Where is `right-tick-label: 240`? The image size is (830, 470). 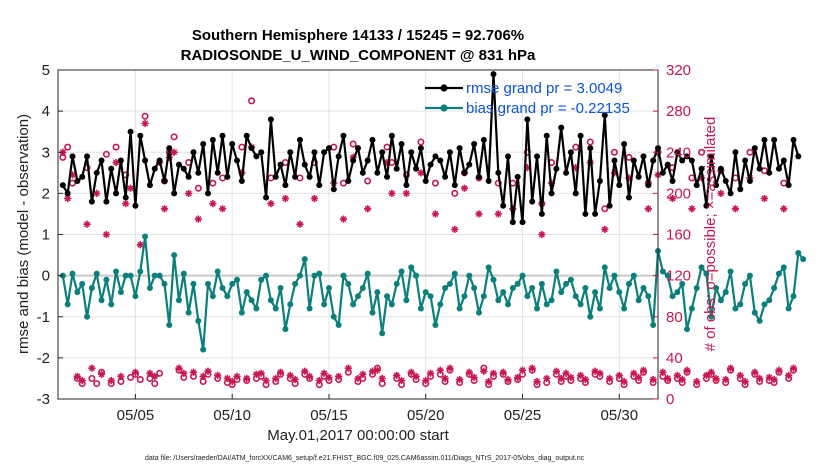 right-tick-label: 240 is located at coordinates (678, 152).